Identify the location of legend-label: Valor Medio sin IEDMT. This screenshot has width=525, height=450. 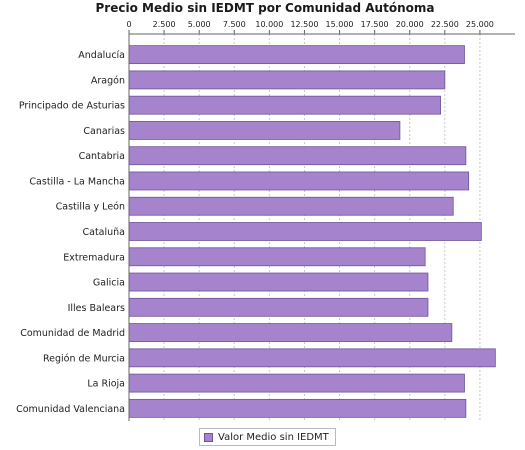
(273, 437).